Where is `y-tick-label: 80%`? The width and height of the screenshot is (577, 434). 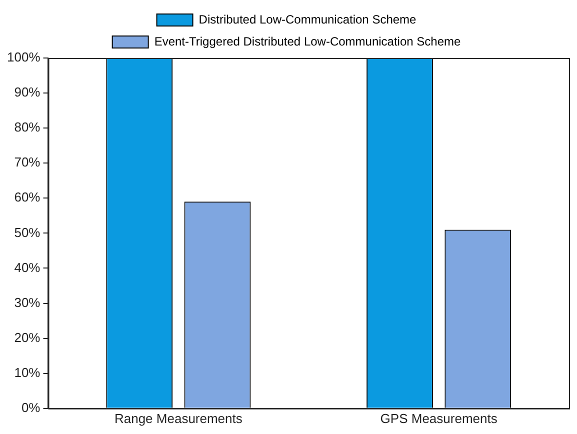
y-tick-label: 80% is located at coordinates (27, 127).